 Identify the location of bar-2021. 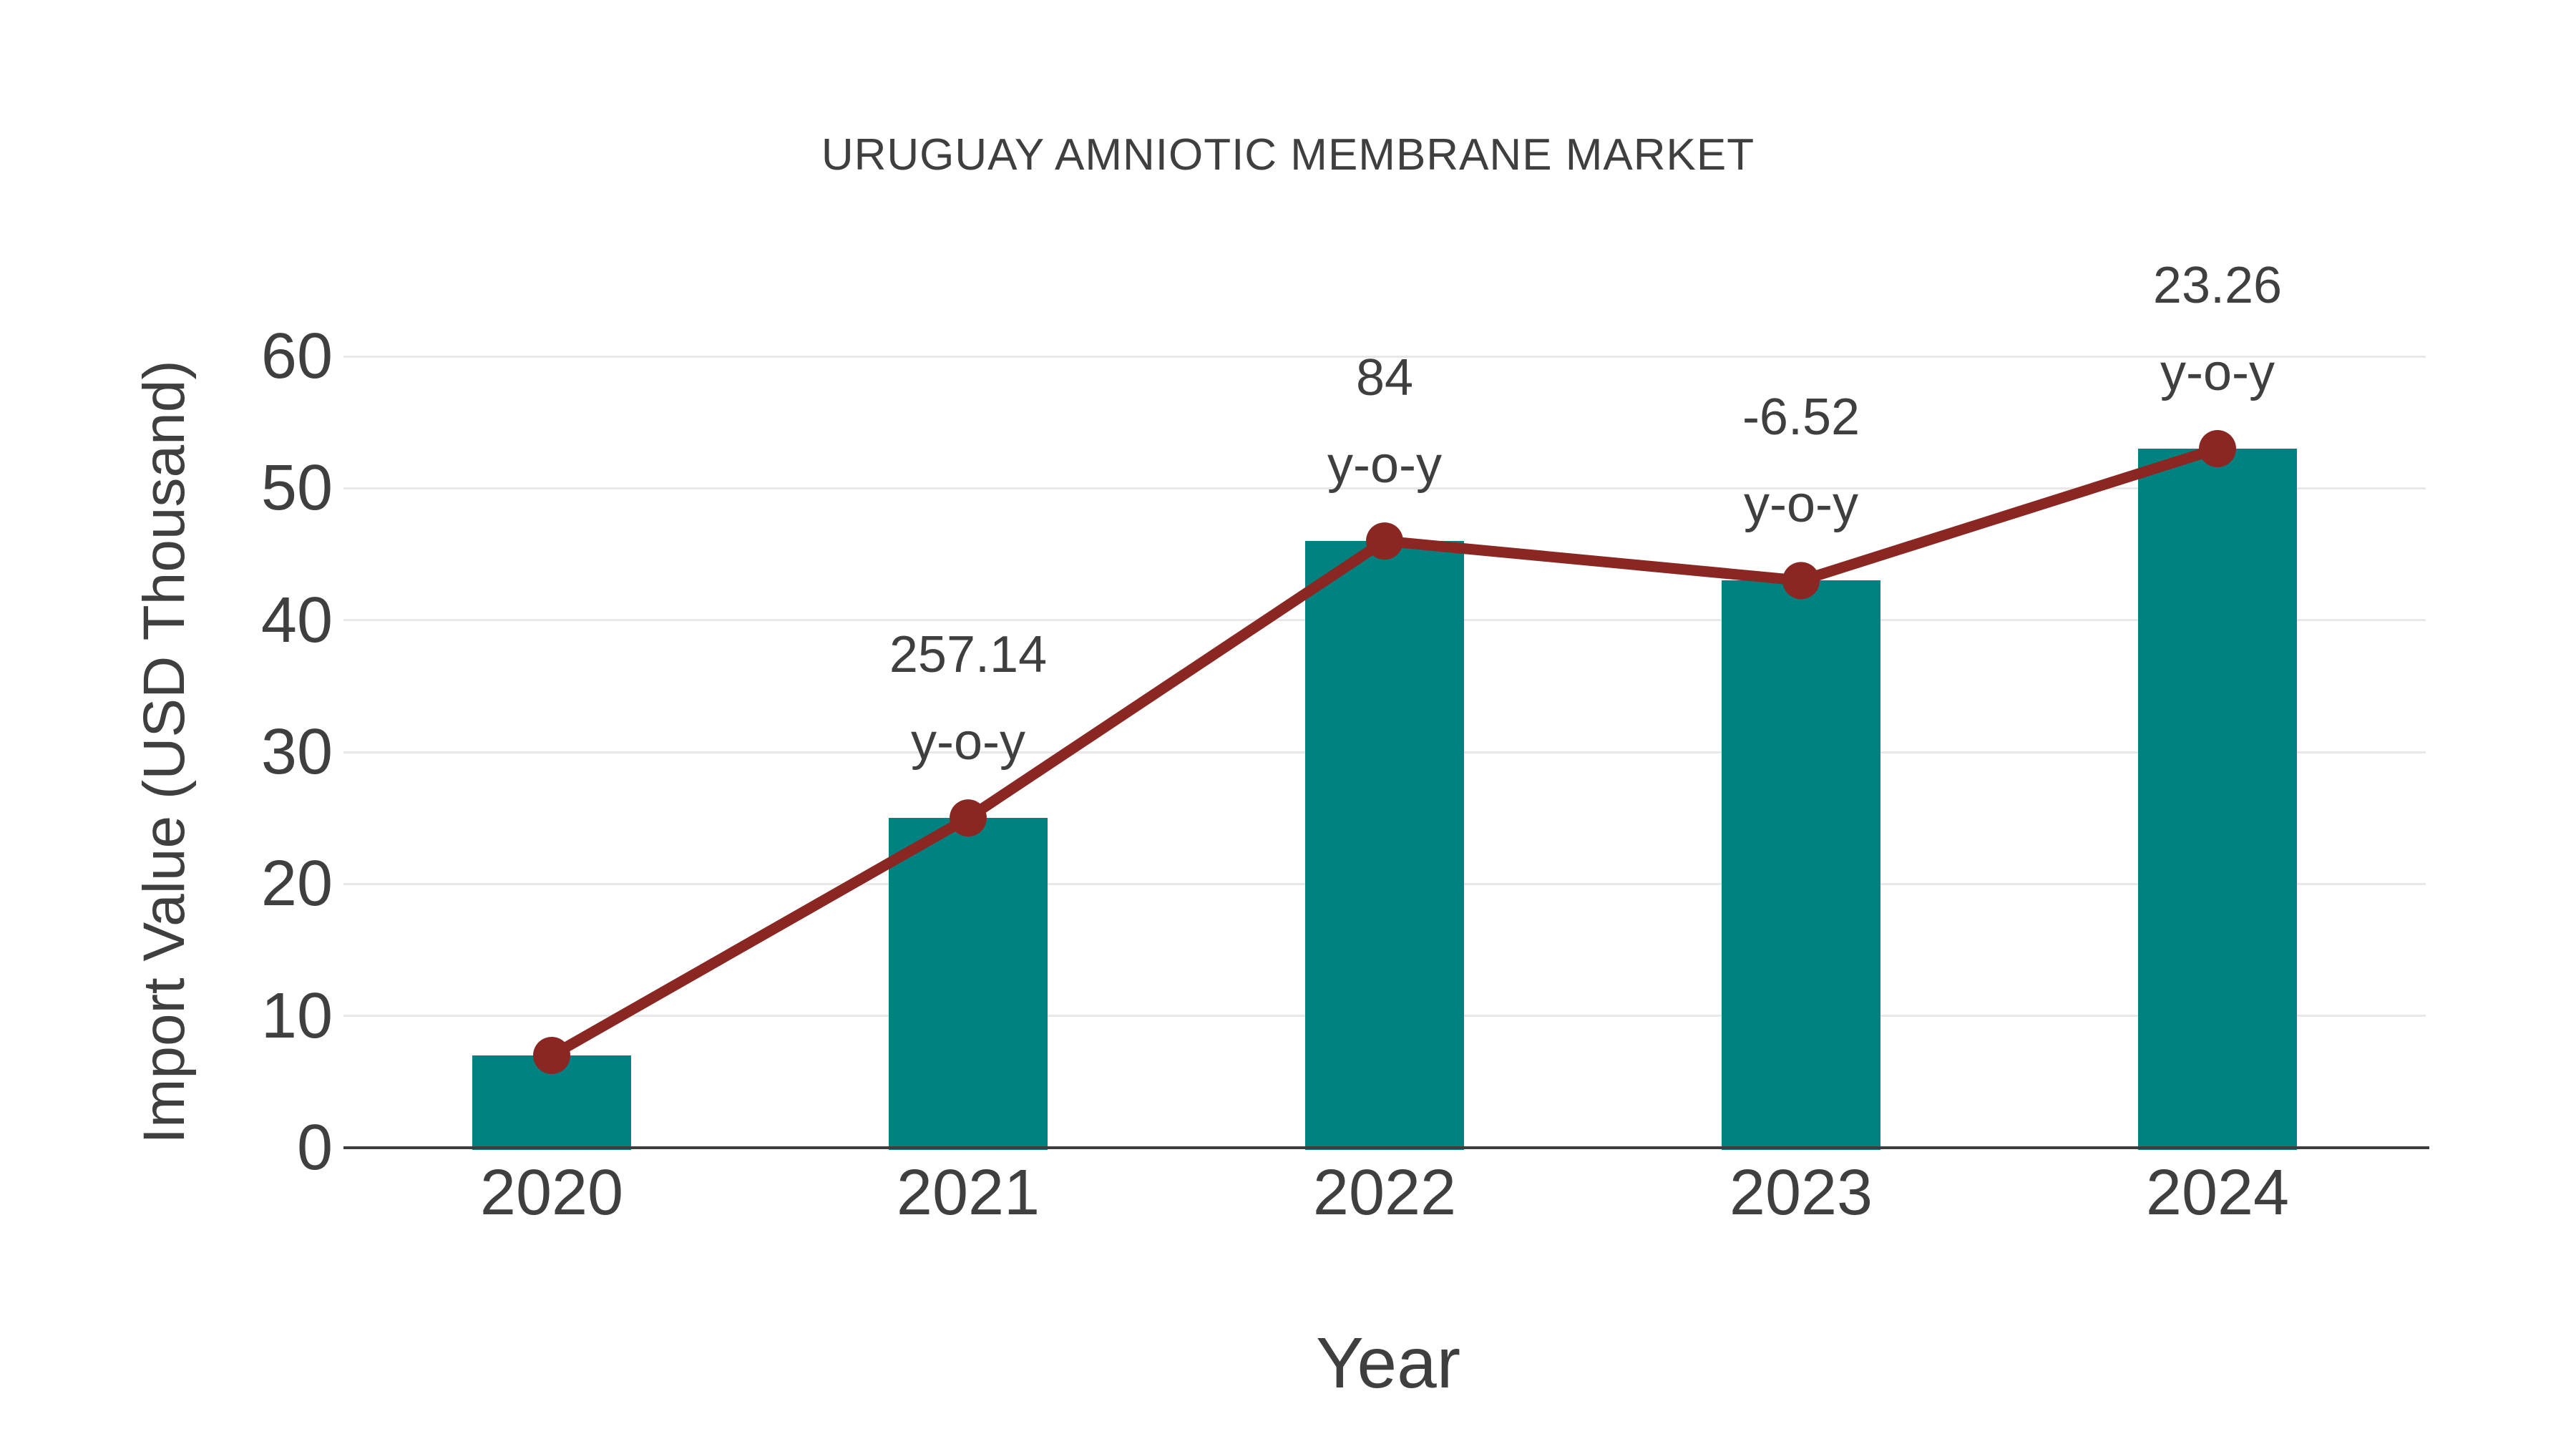
(968, 984).